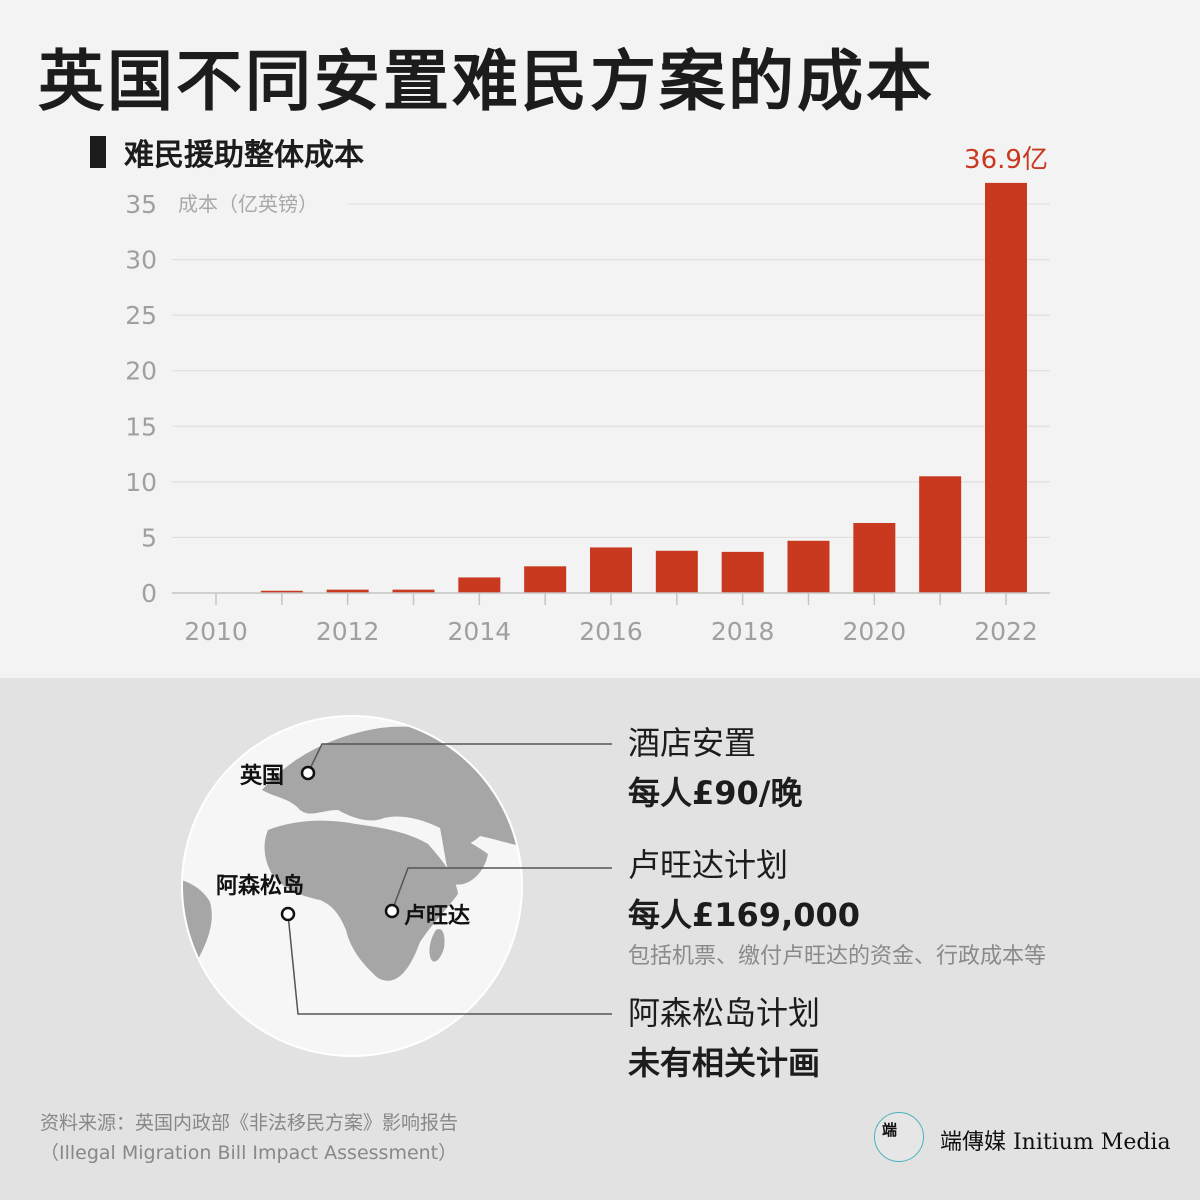 Image resolution: width=1200 pixels, height=1200 pixels. What do you see at coordinates (437, 916) in the screenshot?
I see `rwanda-label: 卢旺达` at bounding box center [437, 916].